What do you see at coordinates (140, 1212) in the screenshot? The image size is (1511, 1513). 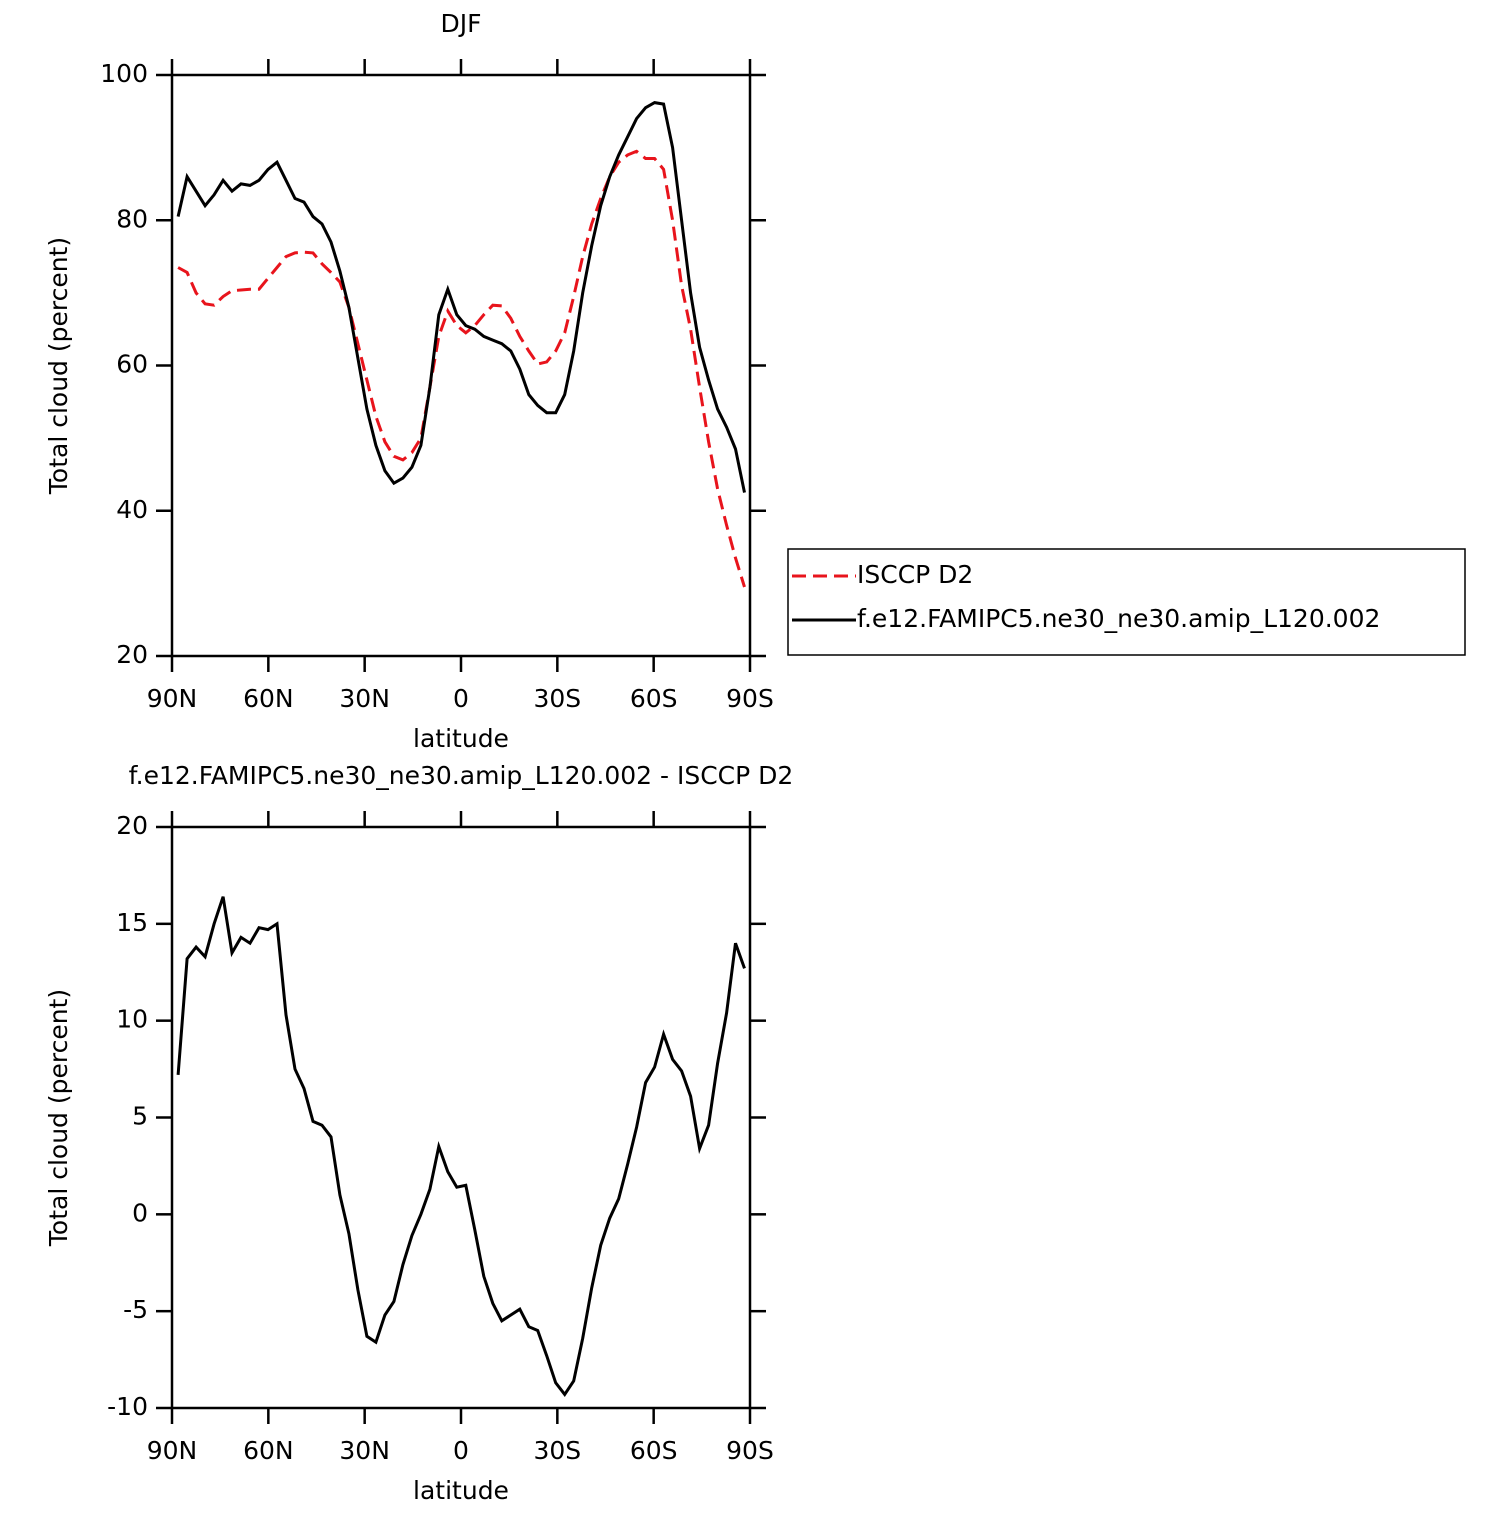 I see `y-tick-label: 0` at bounding box center [140, 1212].